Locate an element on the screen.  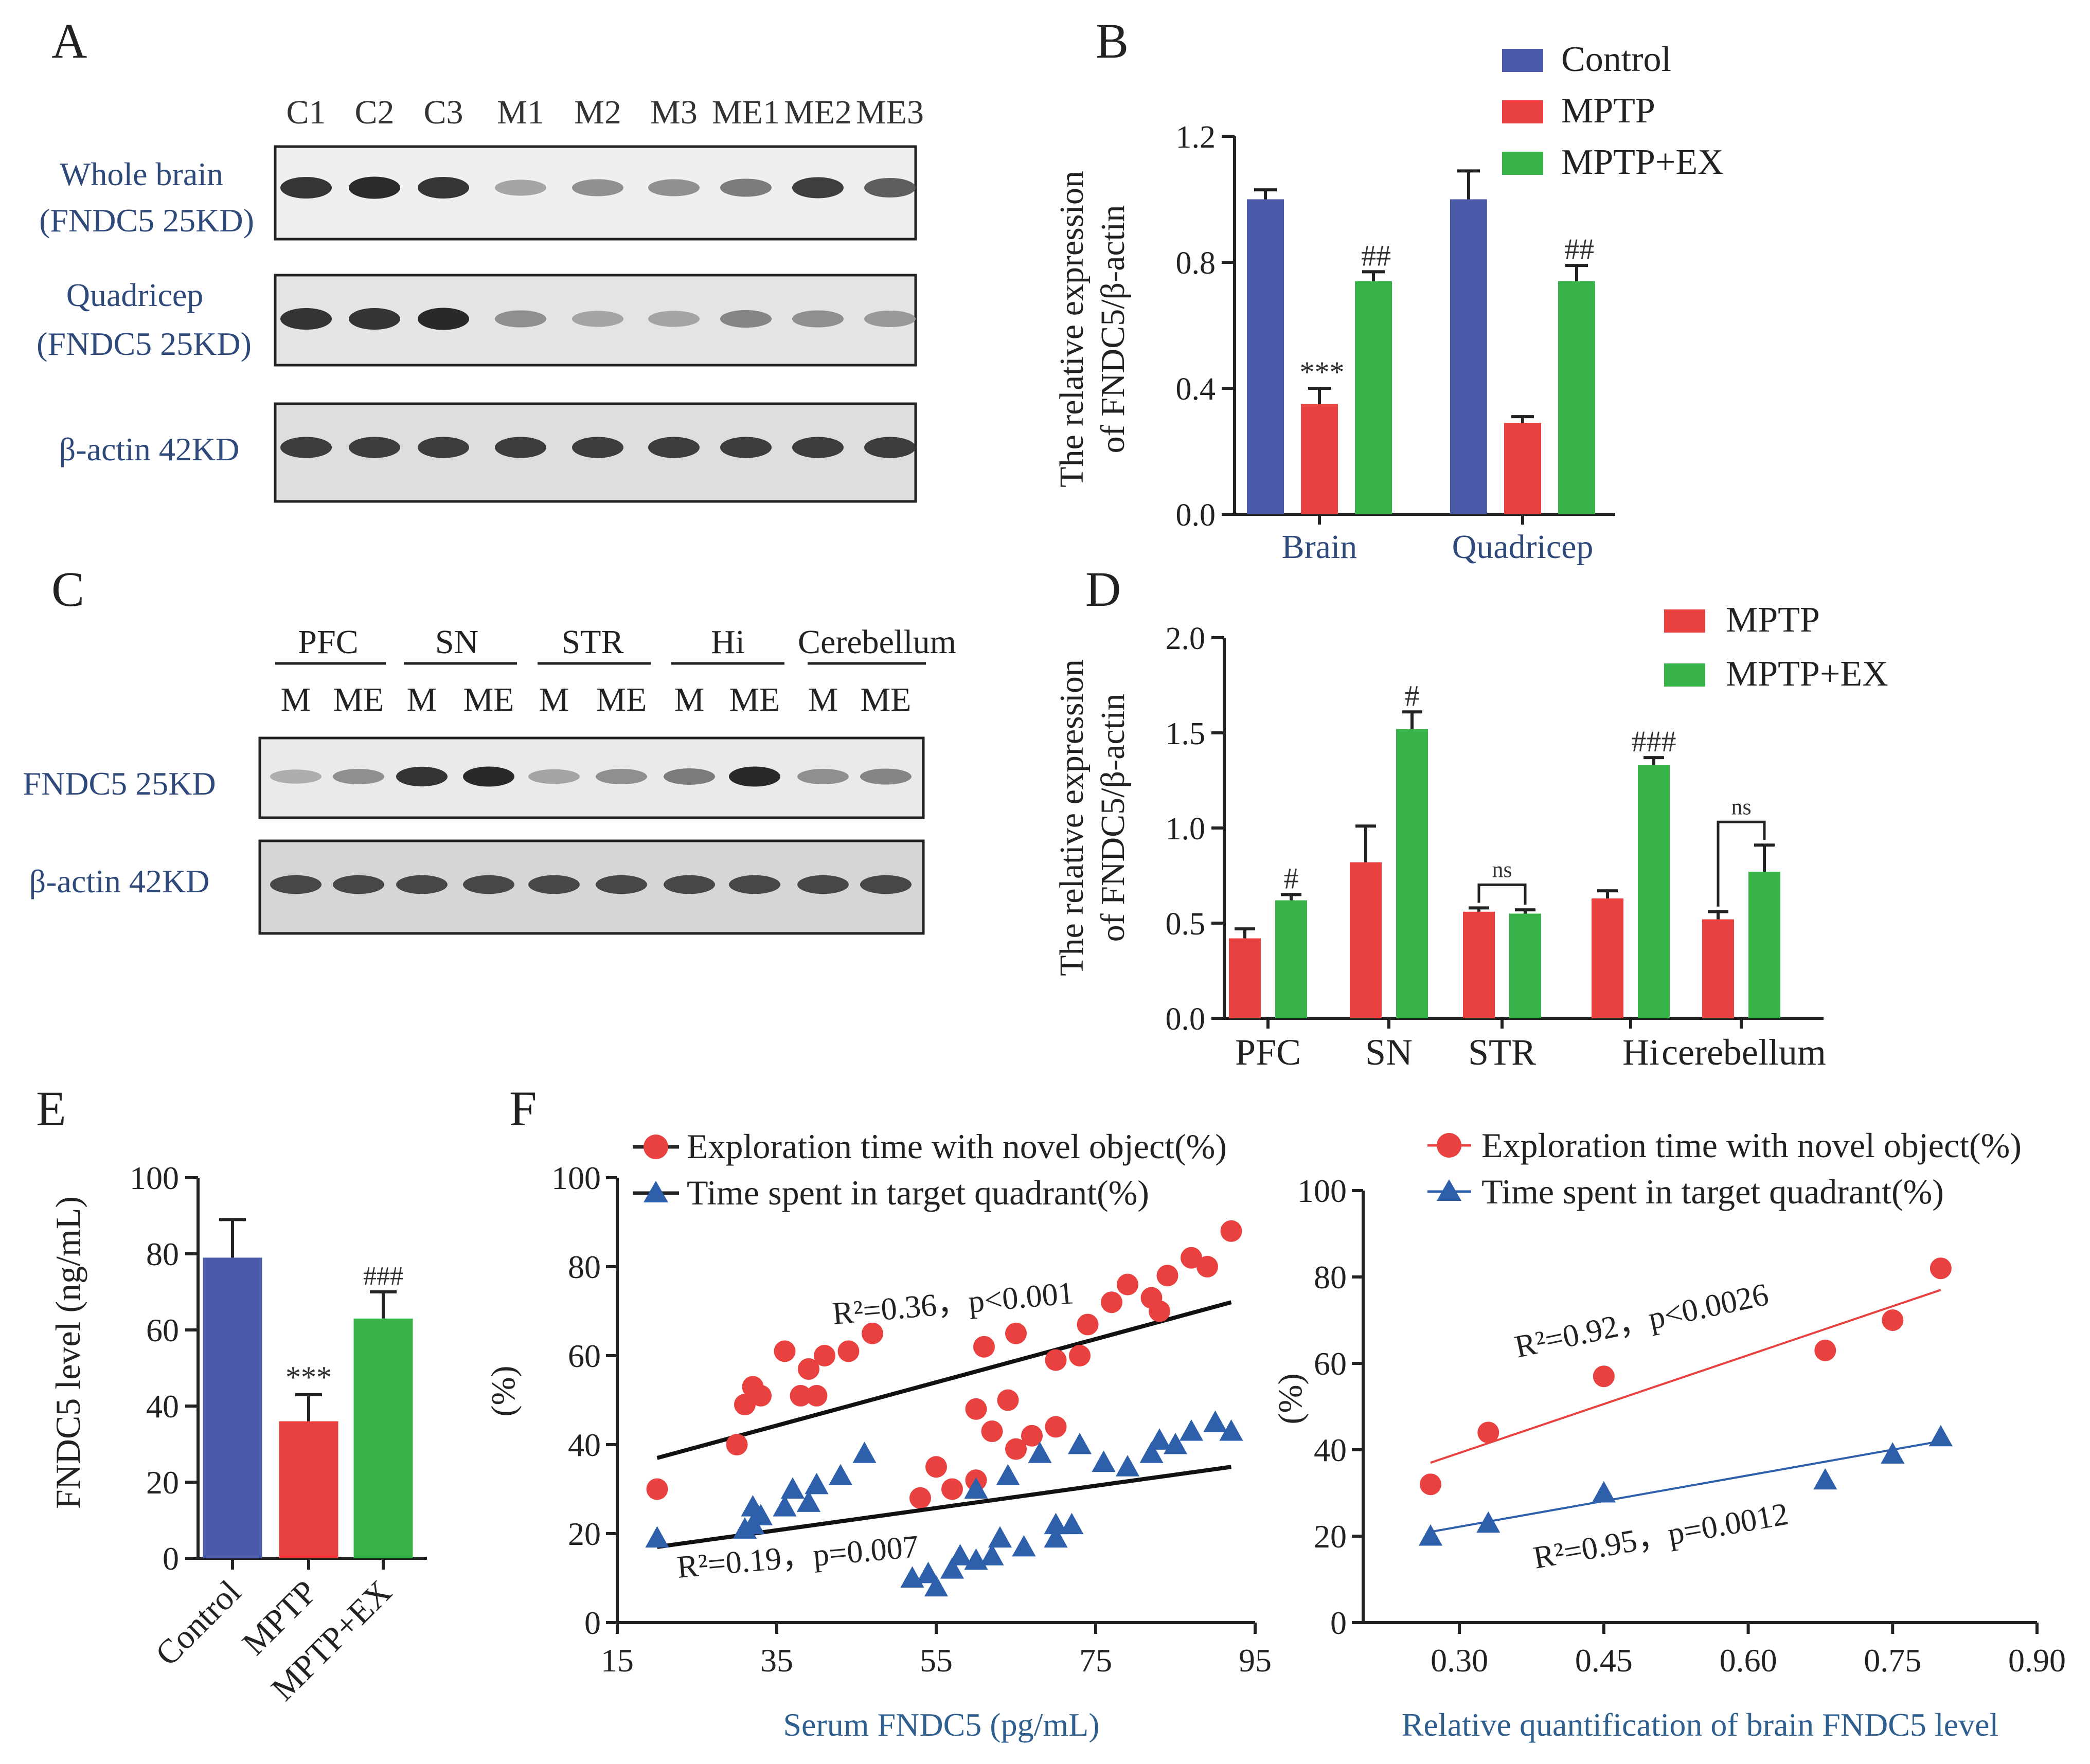
blot-c-row-label: β-actin 42KD is located at coordinates (119, 881).